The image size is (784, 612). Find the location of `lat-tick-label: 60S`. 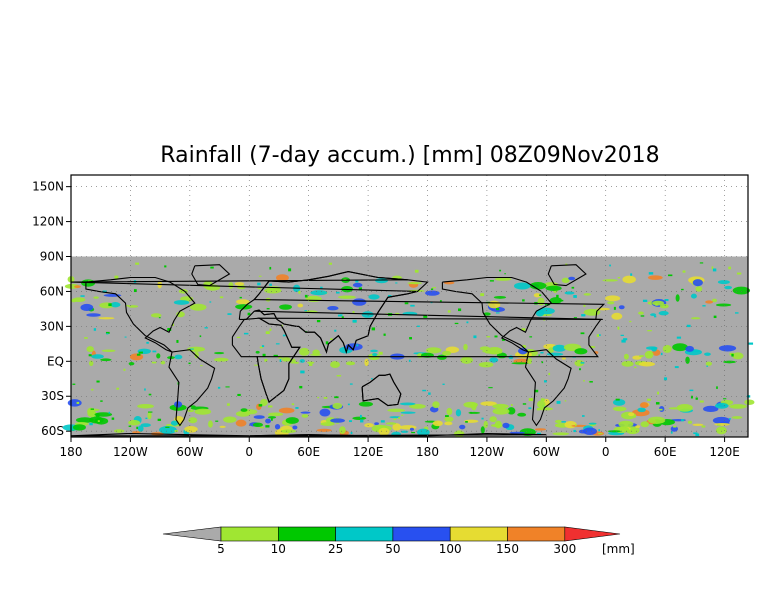

lat-tick-label: 60S is located at coordinates (52, 431).